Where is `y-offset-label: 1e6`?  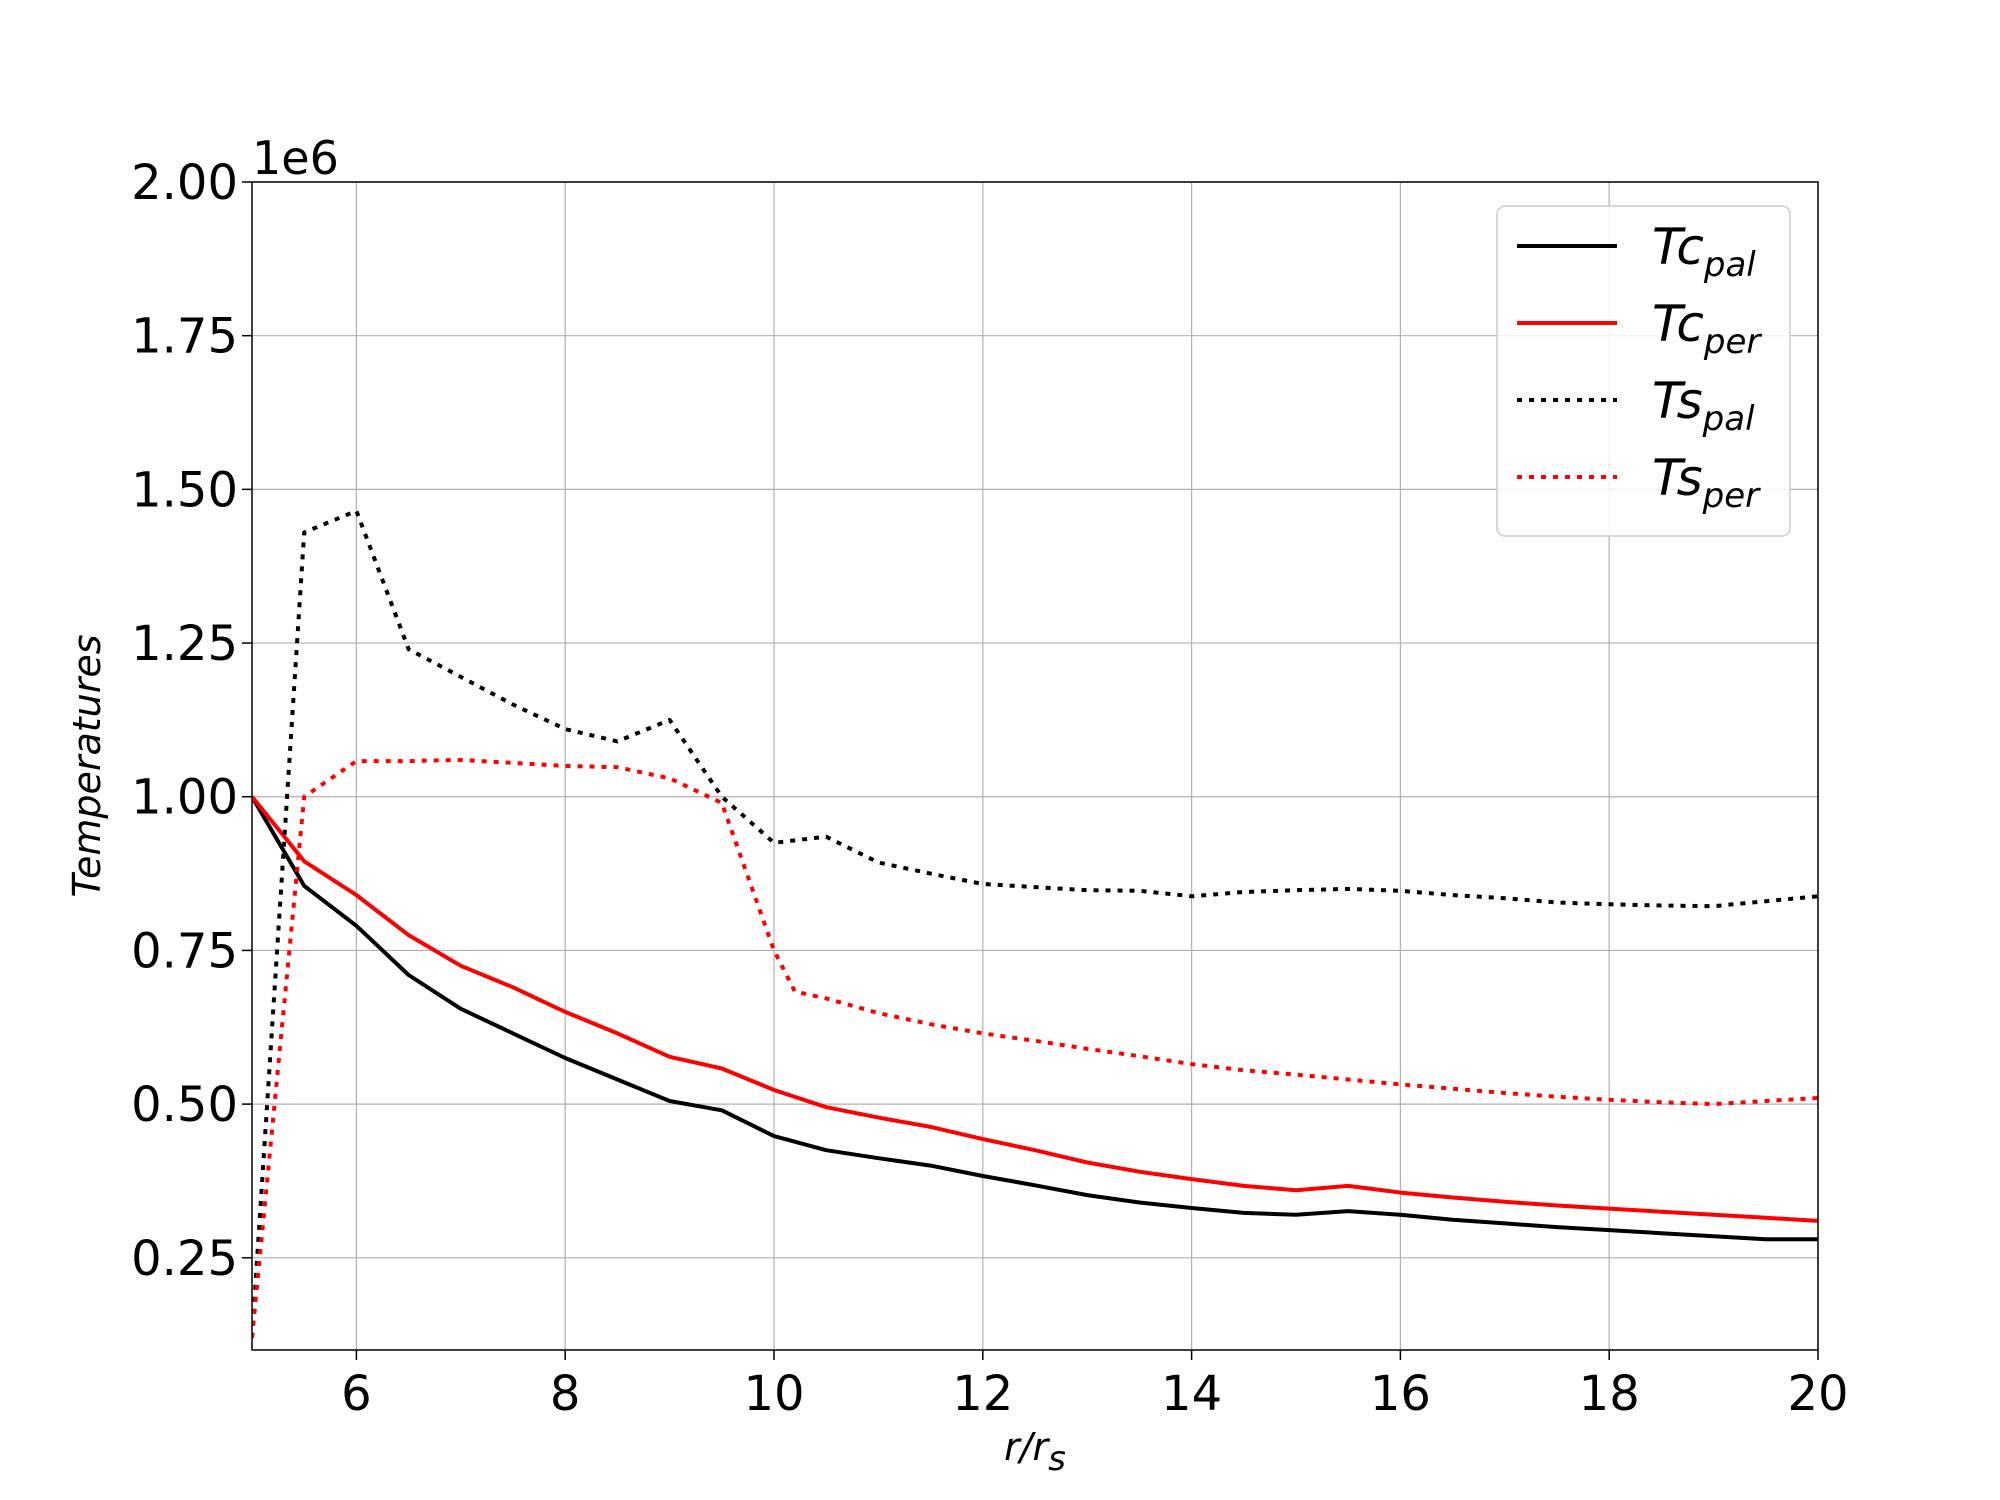 y-offset-label: 1e6 is located at coordinates (295, 158).